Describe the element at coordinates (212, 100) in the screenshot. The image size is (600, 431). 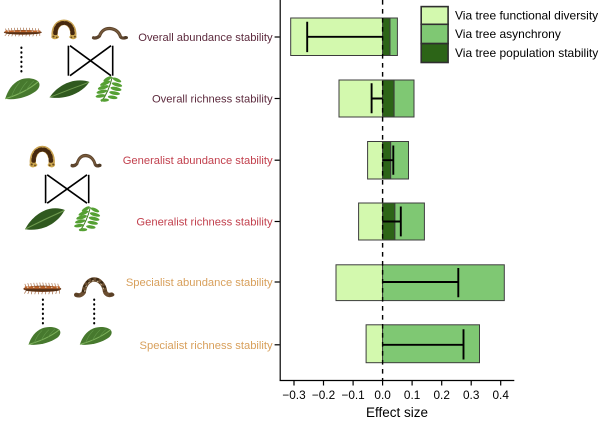
I see `svg-text: Overall richness stability` at that location.